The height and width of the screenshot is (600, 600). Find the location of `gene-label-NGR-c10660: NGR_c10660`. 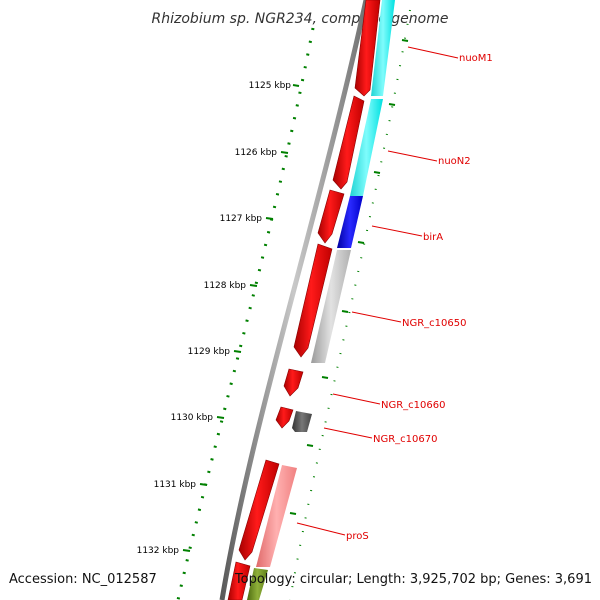

gene-label-NGR-c10660: NGR_c10660 is located at coordinates (413, 405).